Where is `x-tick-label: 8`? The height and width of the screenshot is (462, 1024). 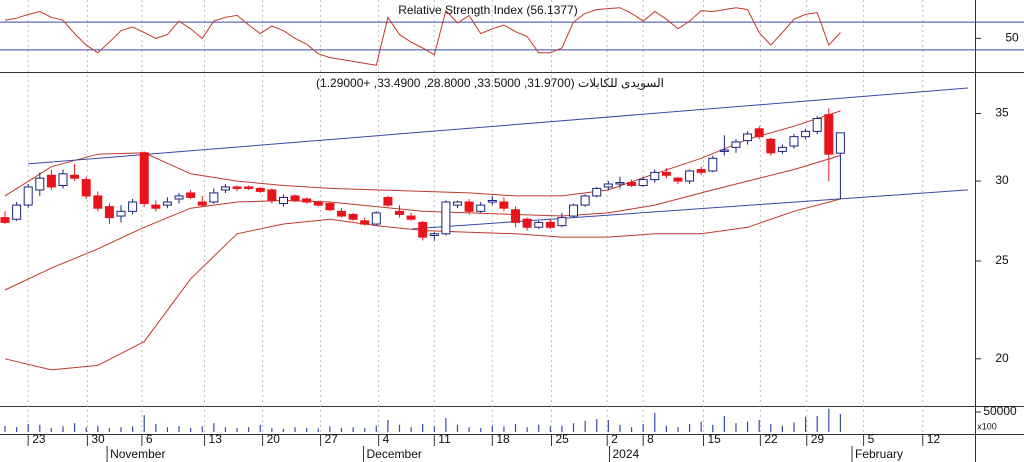 x-tick-label: 8 is located at coordinates (650, 439).